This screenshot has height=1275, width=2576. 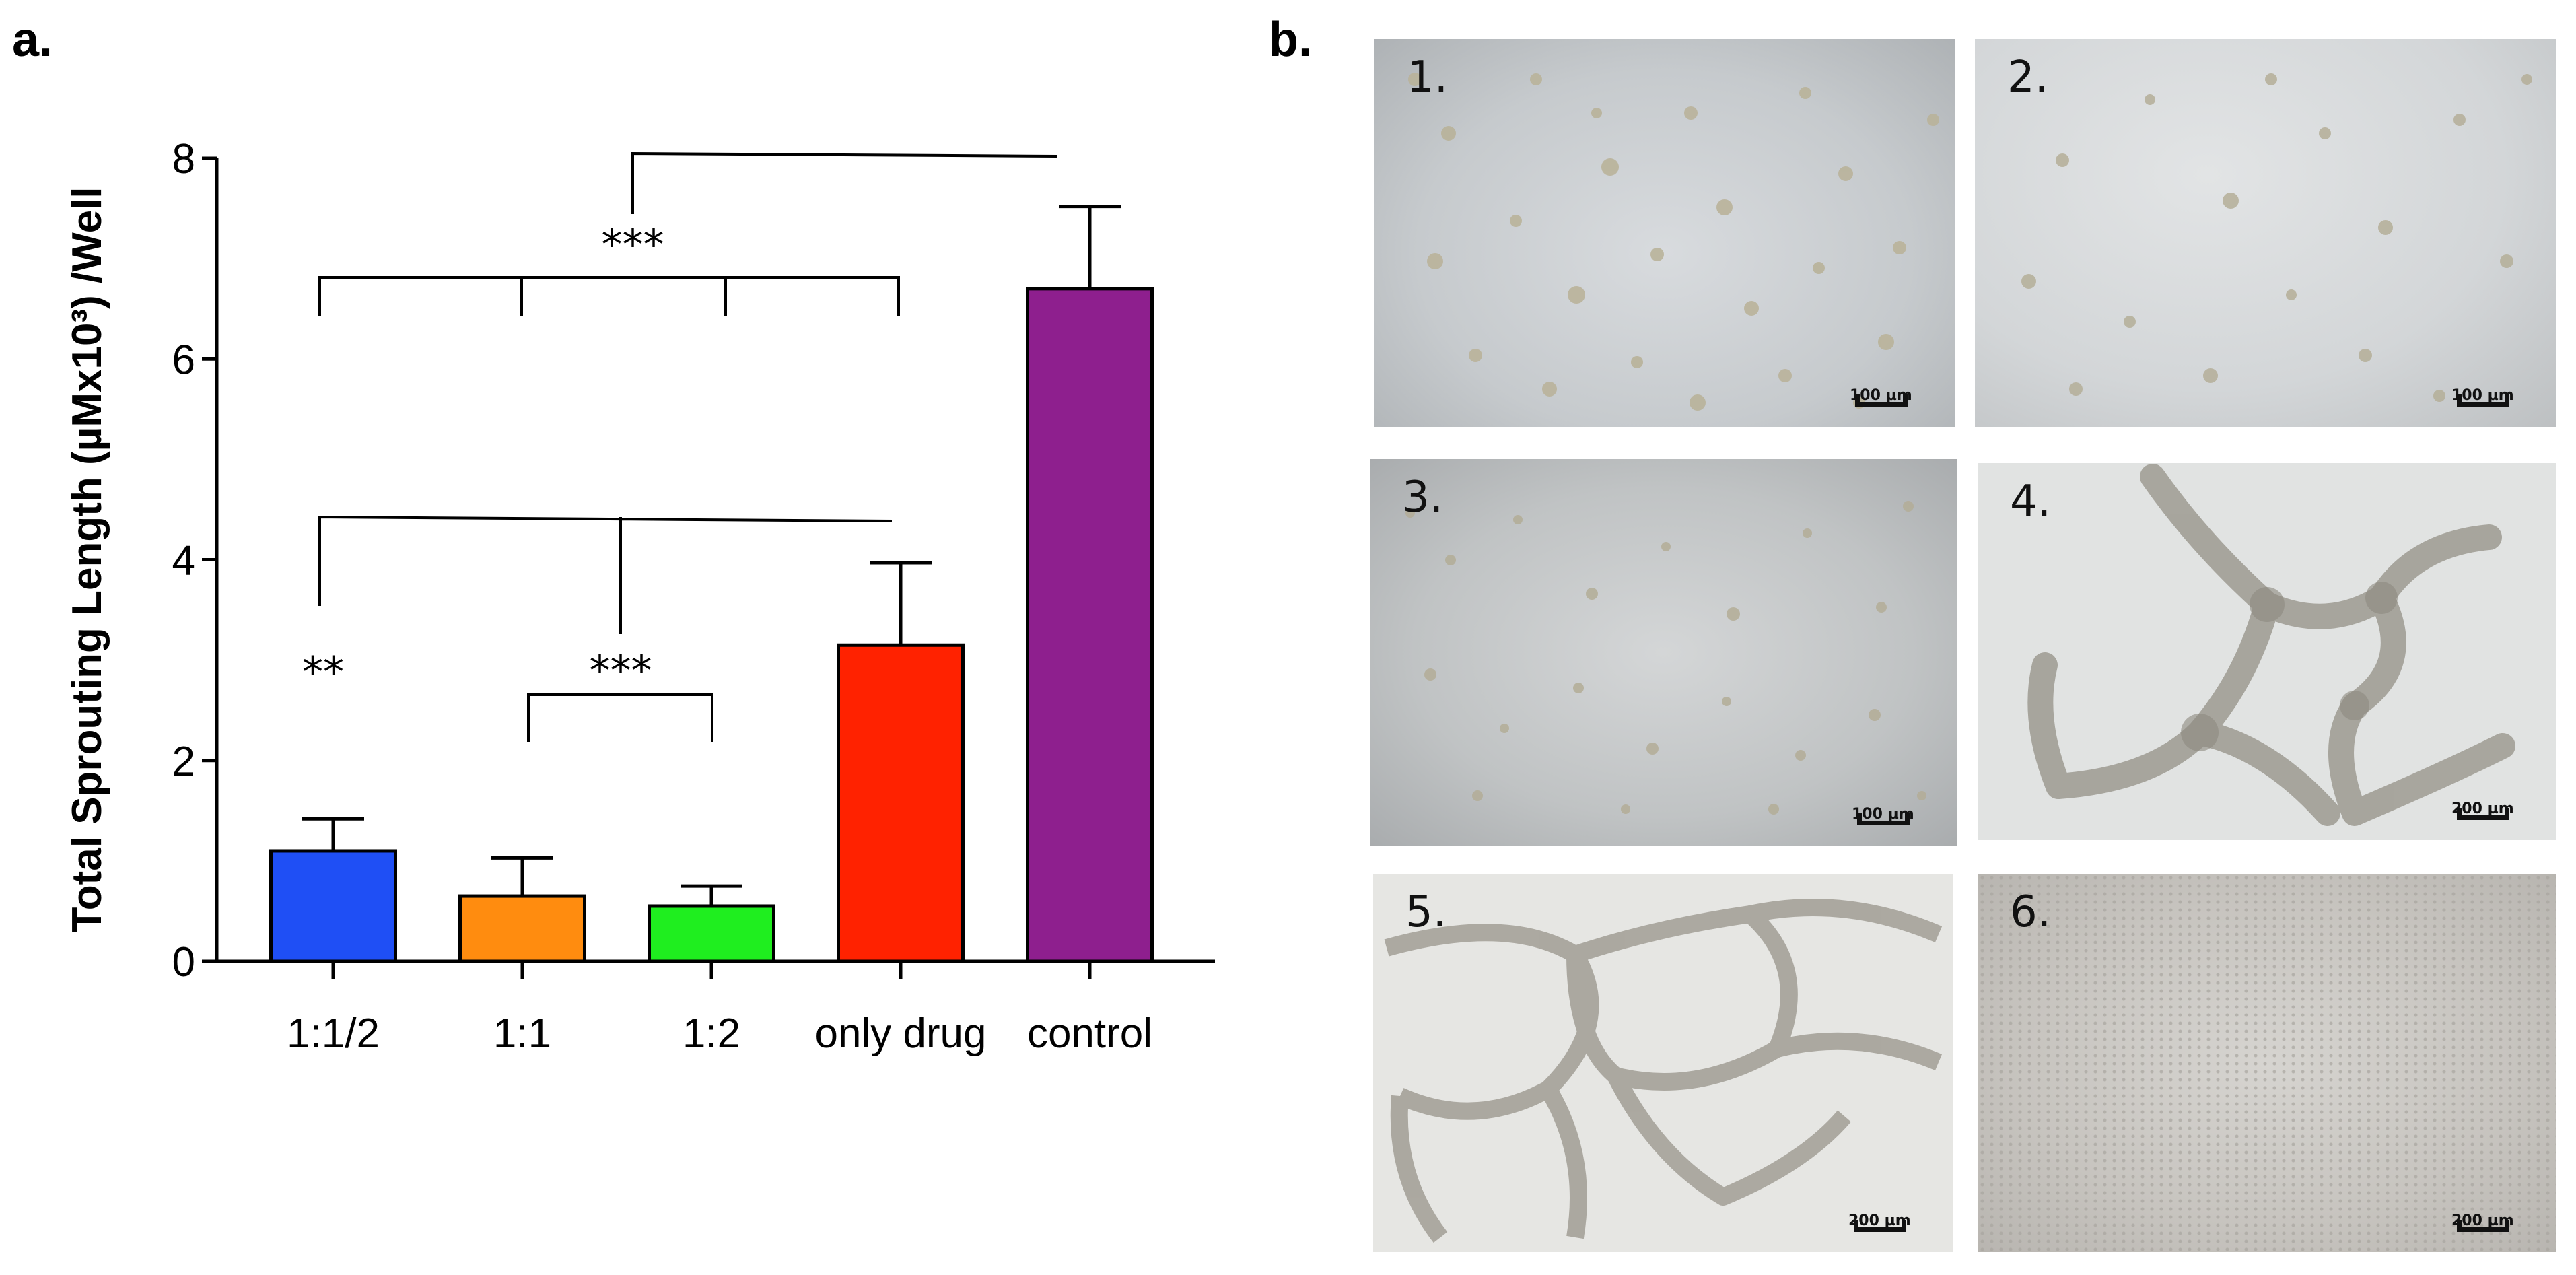 What do you see at coordinates (183, 761) in the screenshot?
I see `y-tick-label: 2` at bounding box center [183, 761].